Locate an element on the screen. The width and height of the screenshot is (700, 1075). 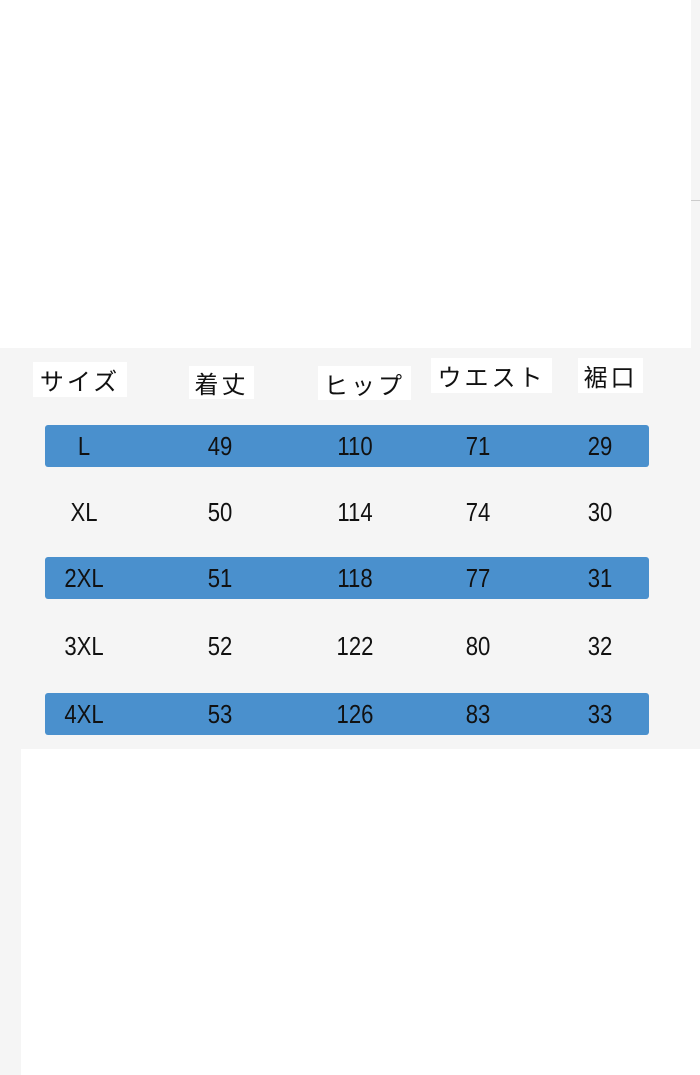
cell-size: 4XL is located at coordinates (84, 714).